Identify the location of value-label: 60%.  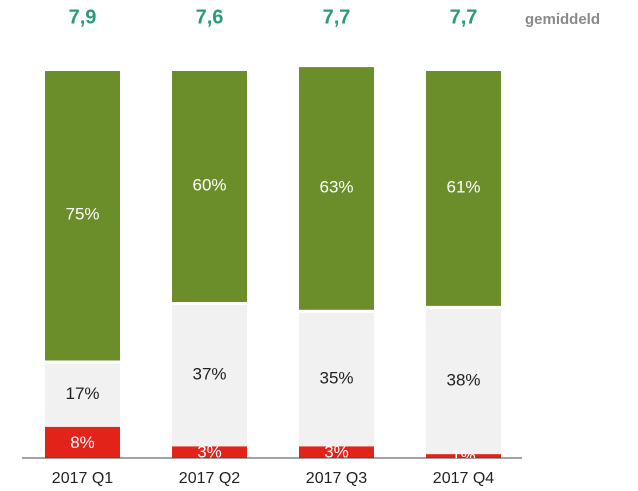
(209, 184).